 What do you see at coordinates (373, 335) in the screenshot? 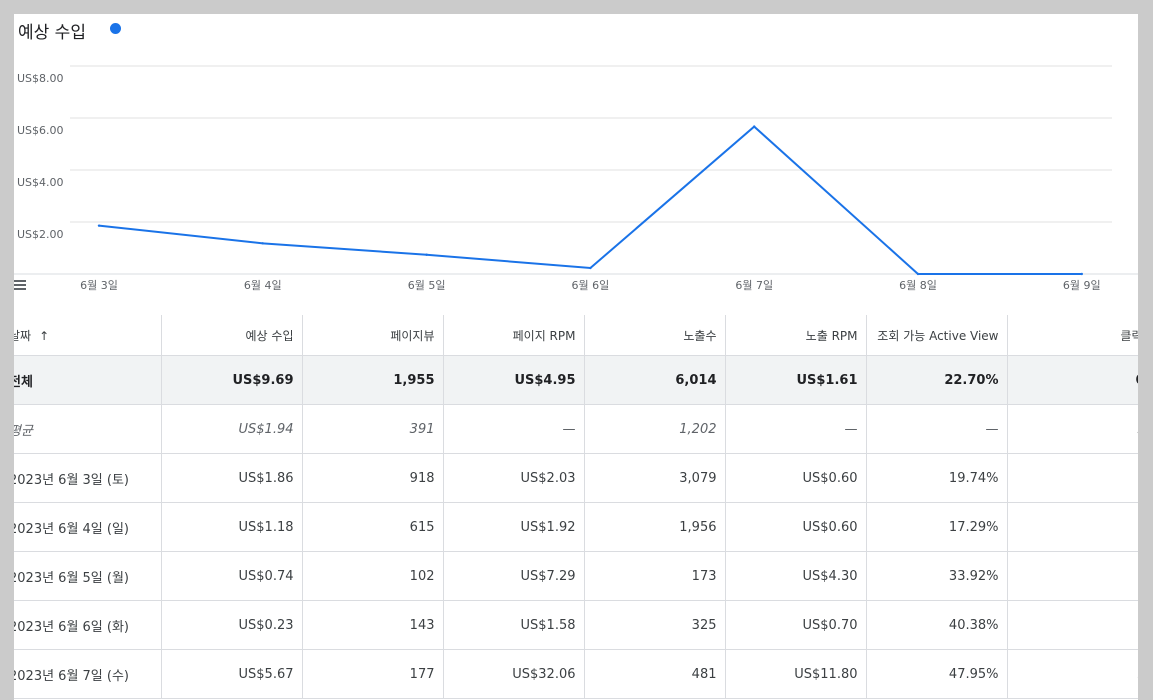
I see `header-page-views: 페이지뷰` at bounding box center [373, 335].